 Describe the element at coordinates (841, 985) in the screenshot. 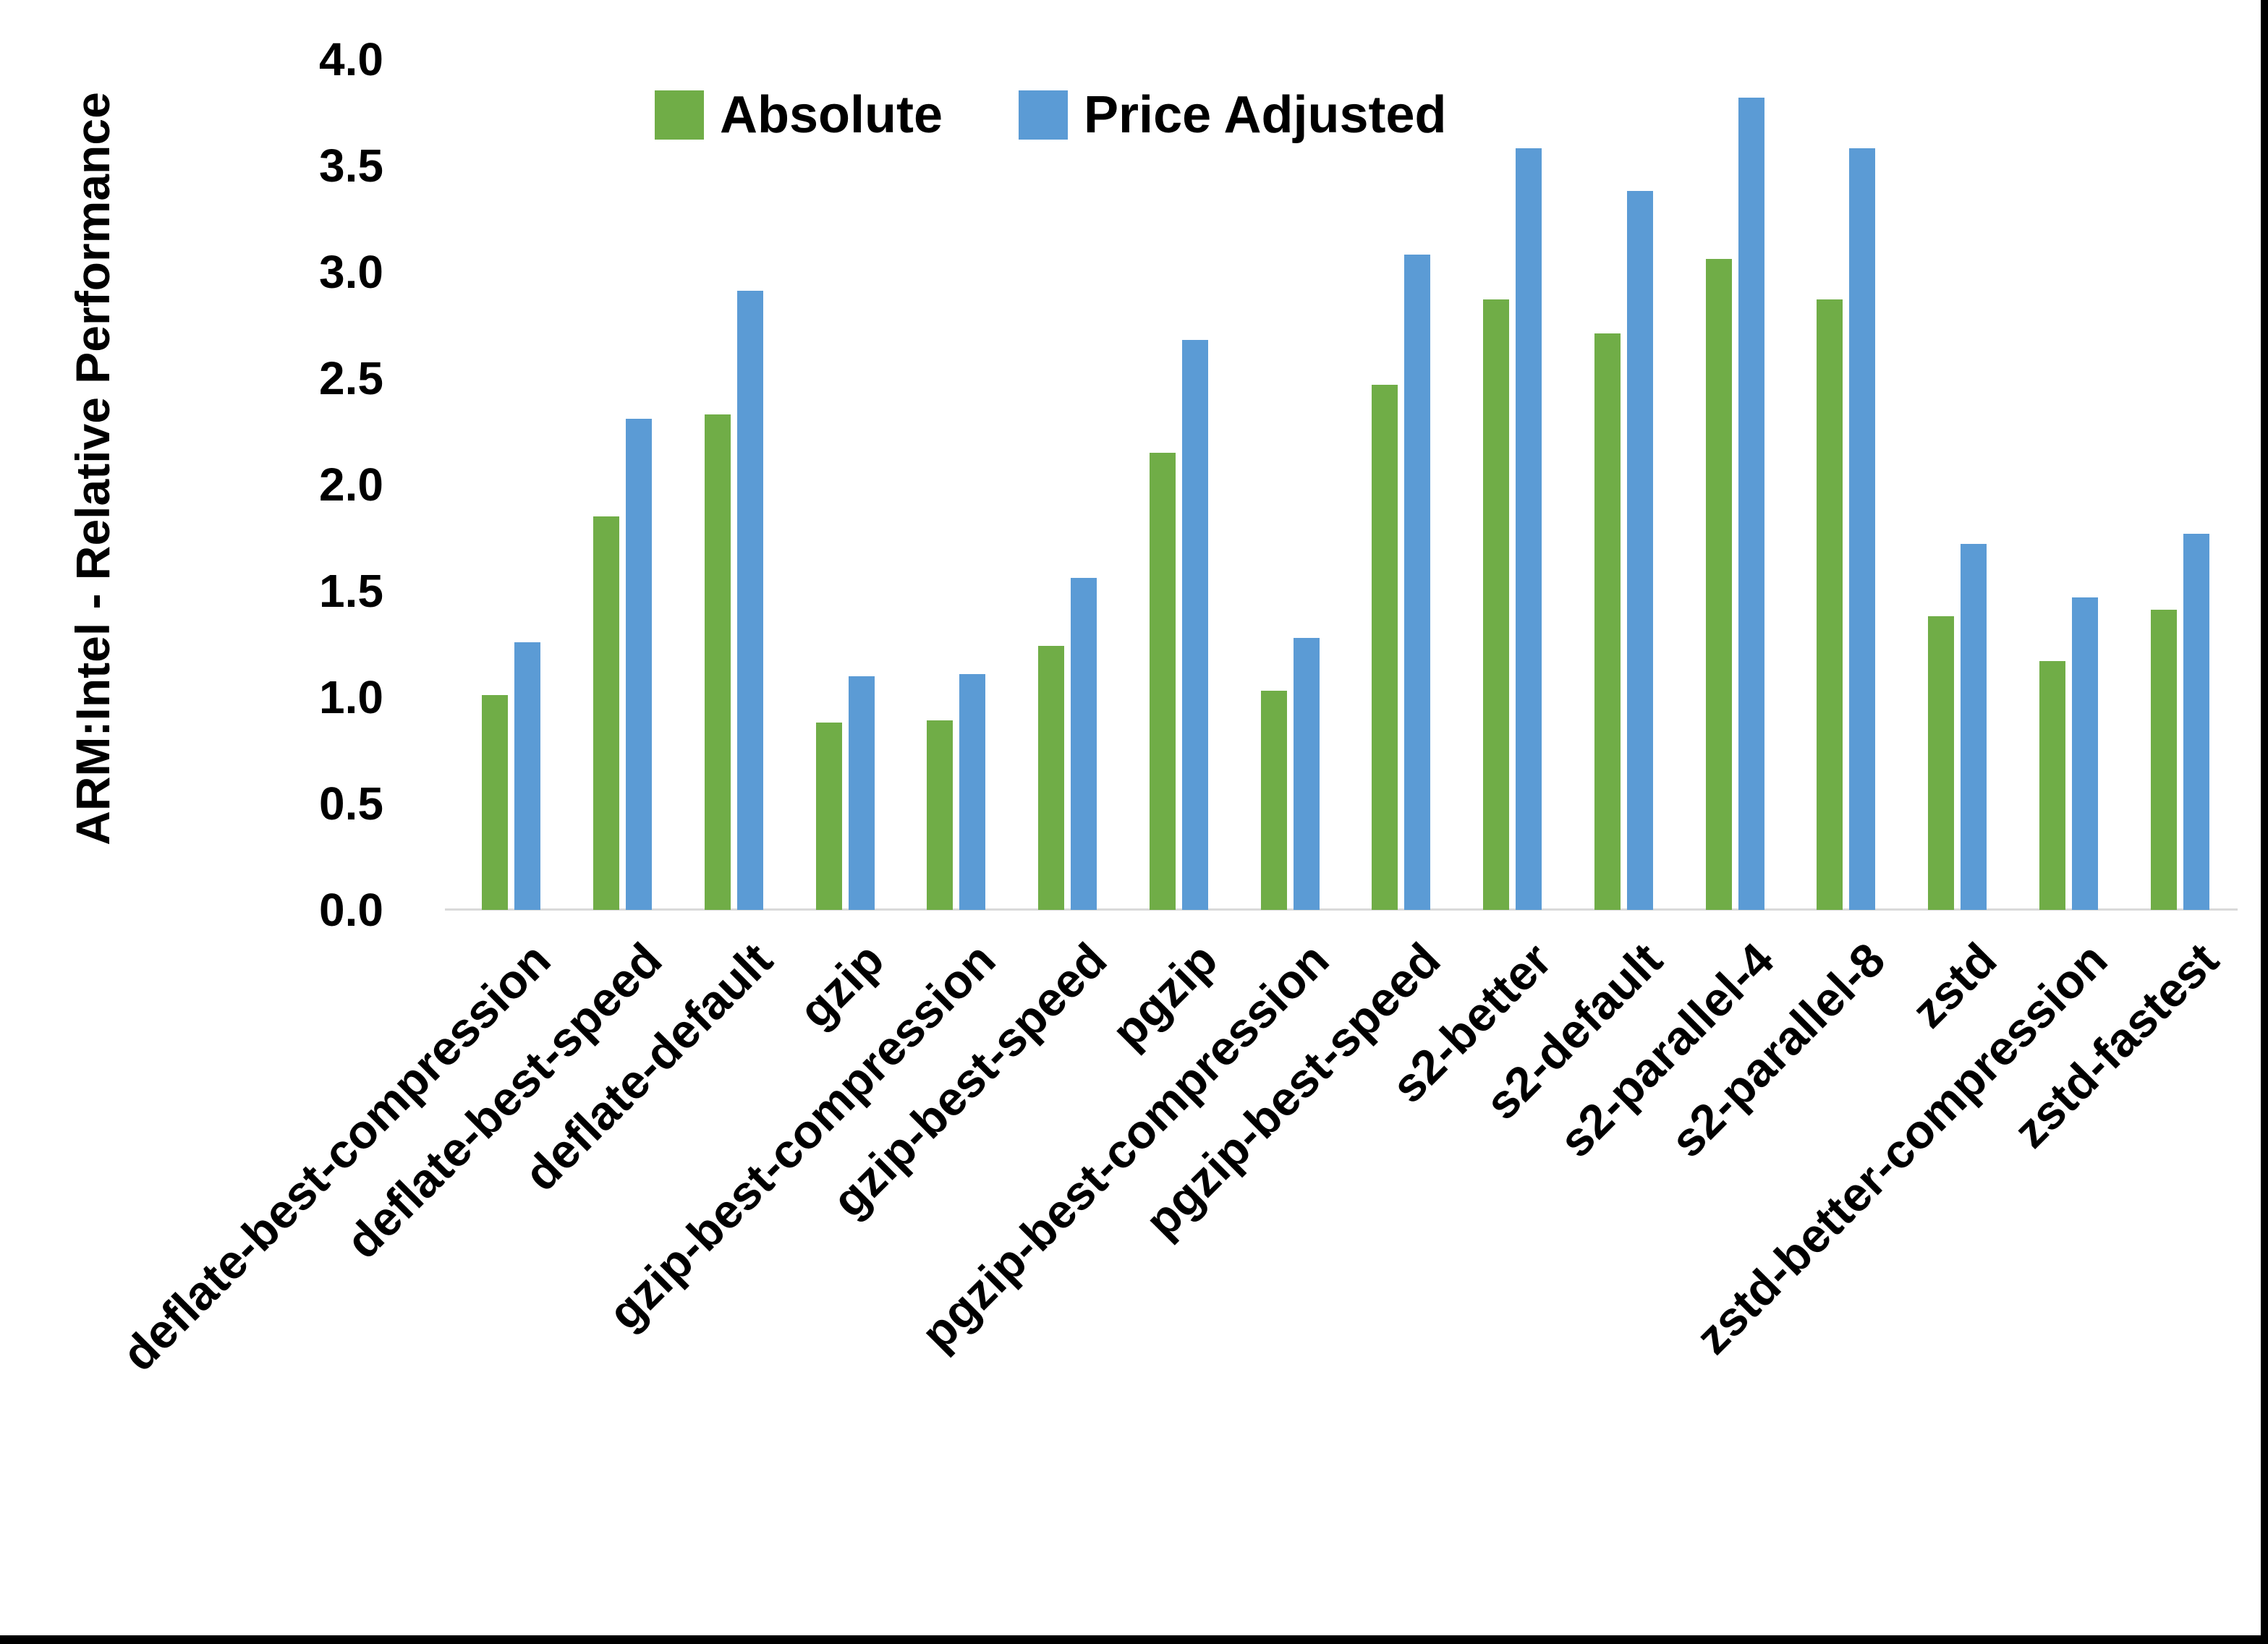

I see `x-tick-label: gzip` at that location.